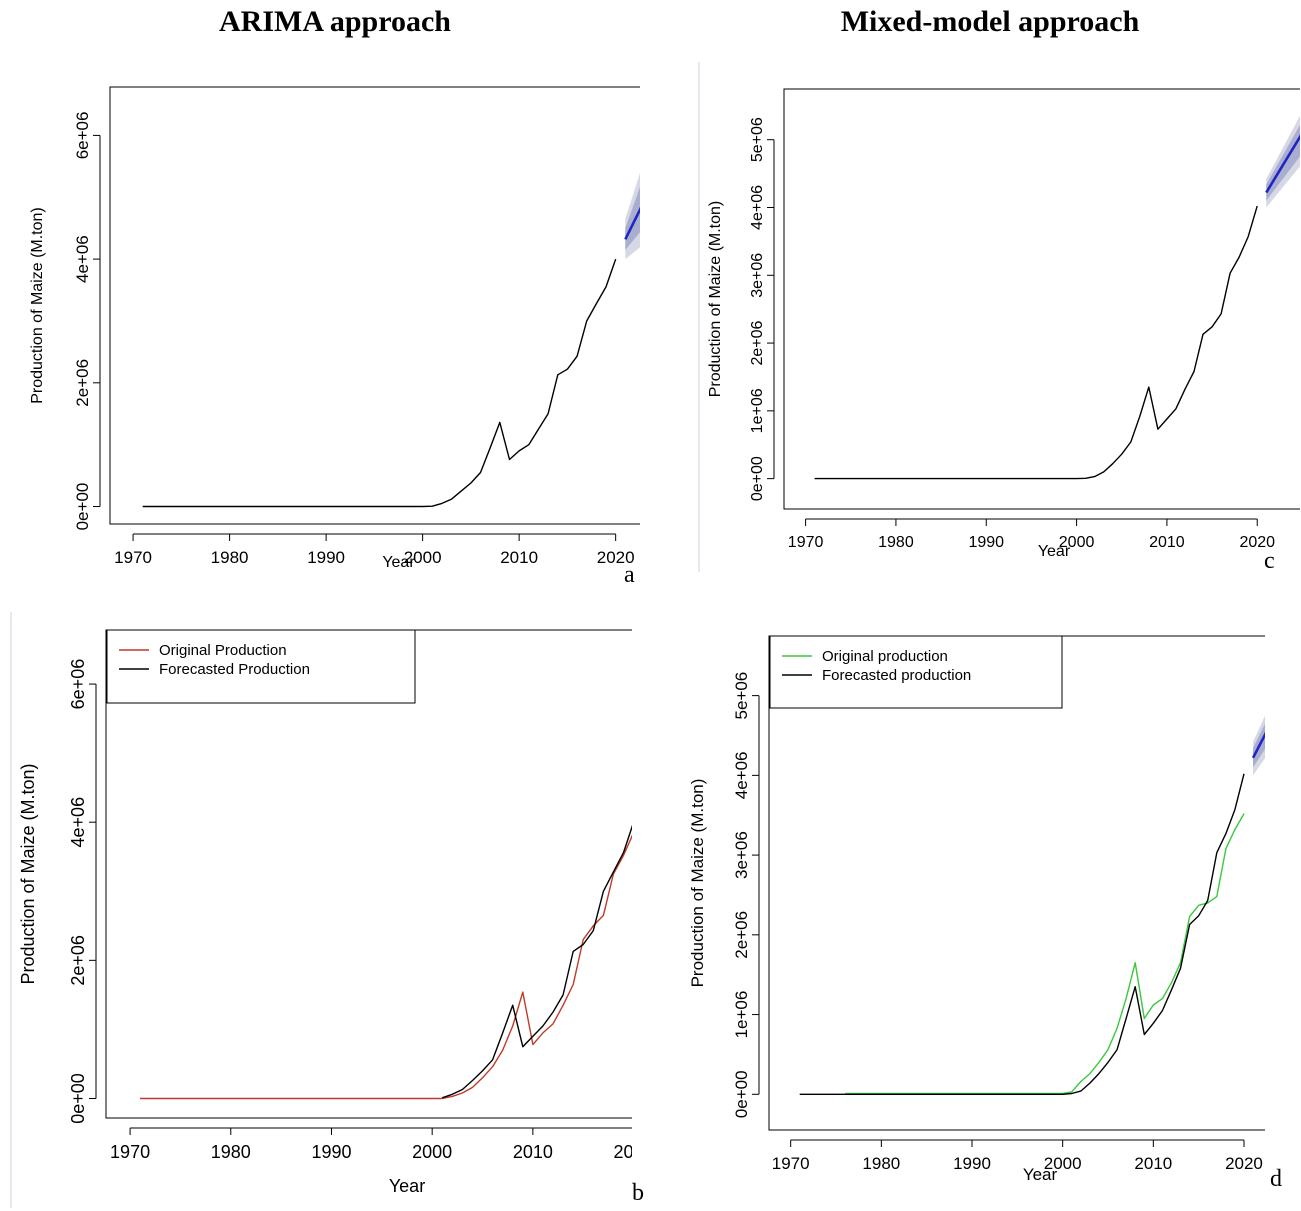  I want to click on chart-b-series-black-line, so click(536, 961).